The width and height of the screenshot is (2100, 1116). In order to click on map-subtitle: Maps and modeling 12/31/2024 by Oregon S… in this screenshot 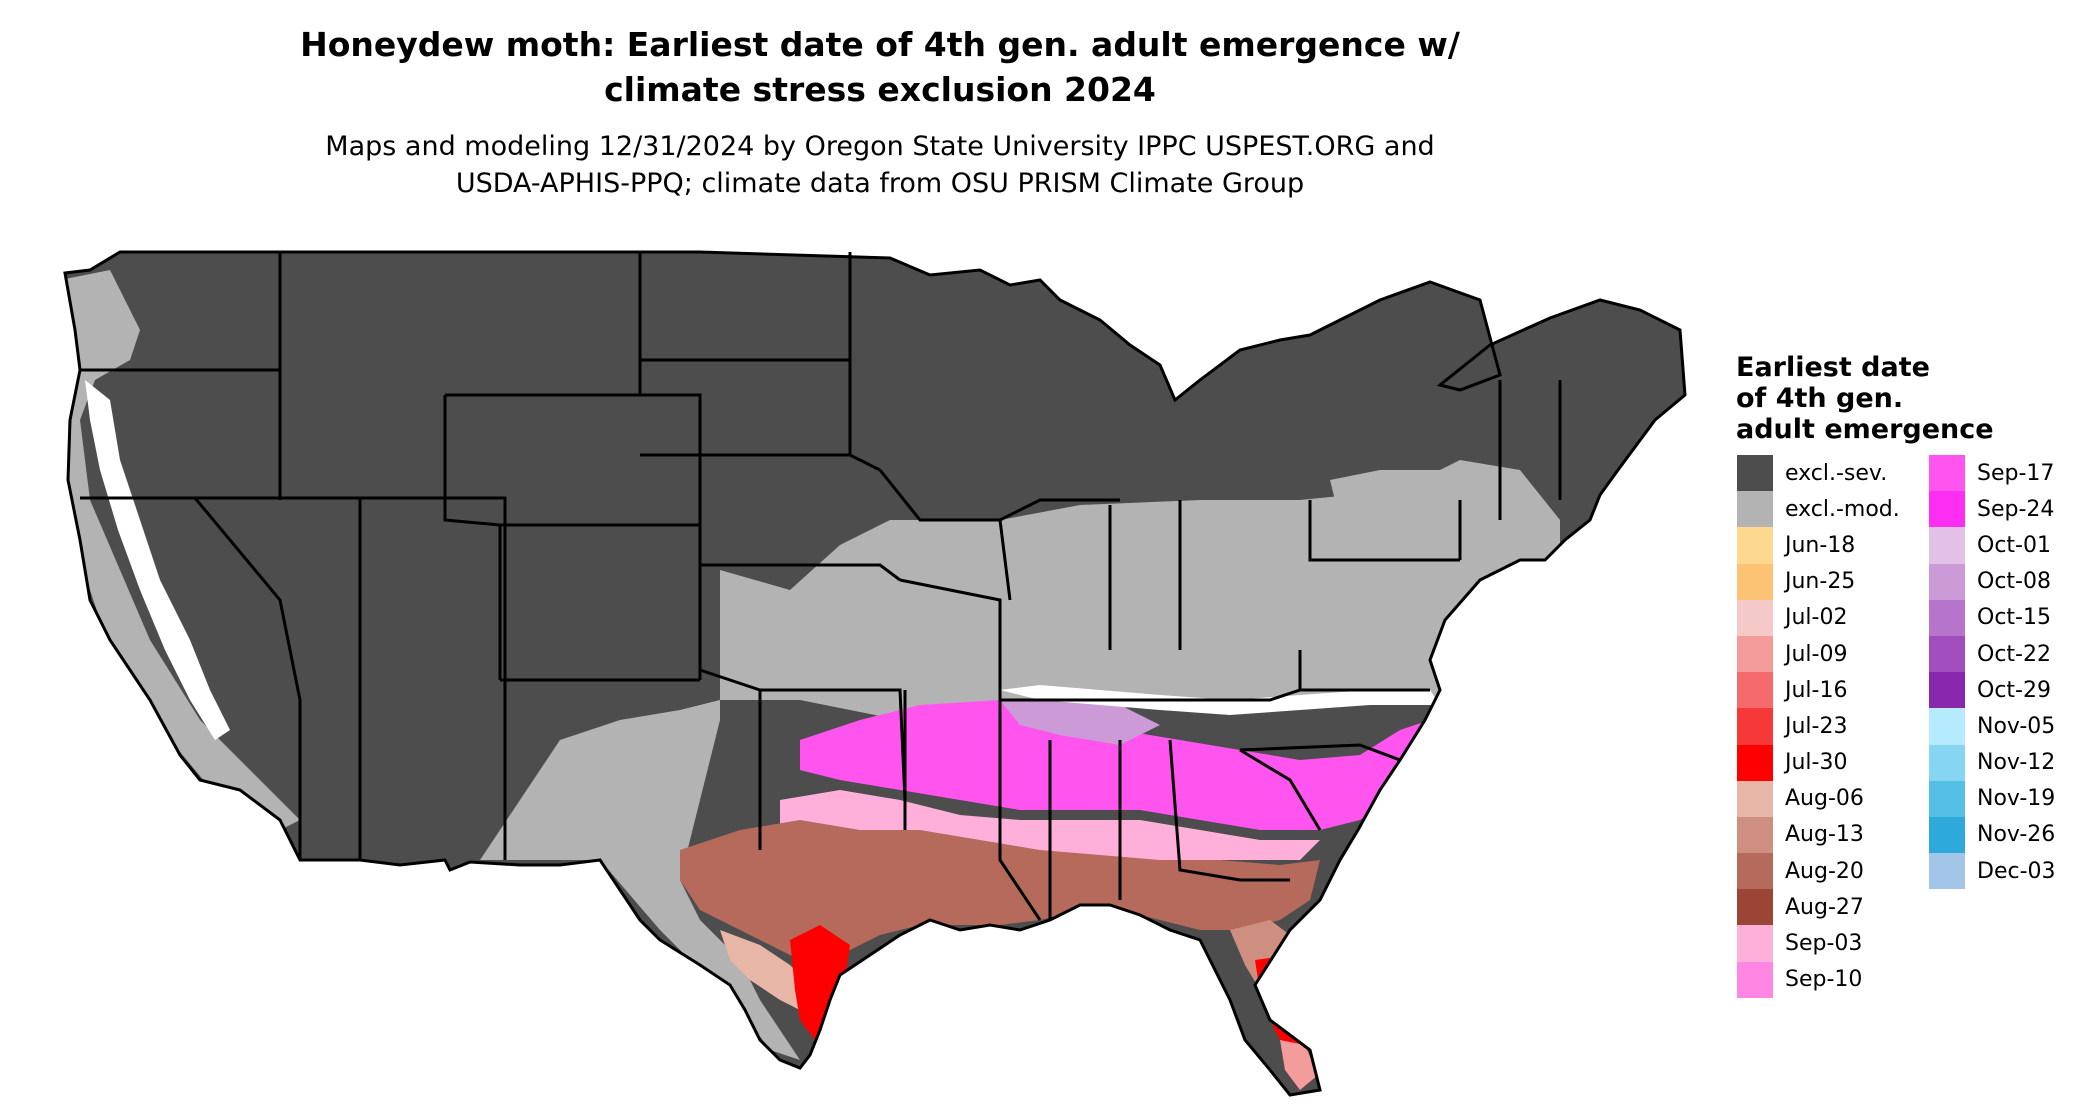, I will do `click(880, 165)`.